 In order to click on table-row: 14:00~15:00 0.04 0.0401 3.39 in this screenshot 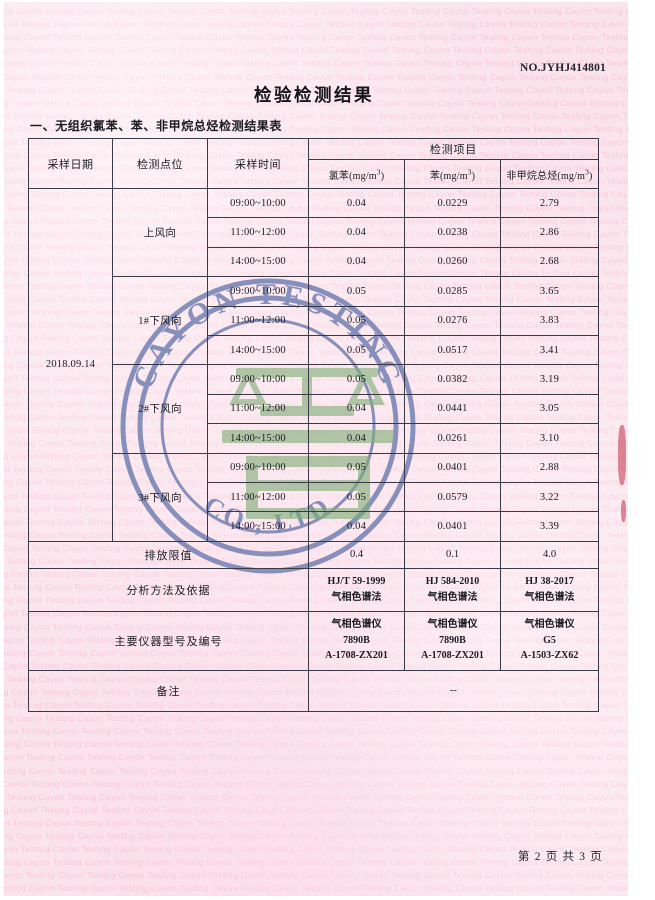, I will do `click(314, 526)`.